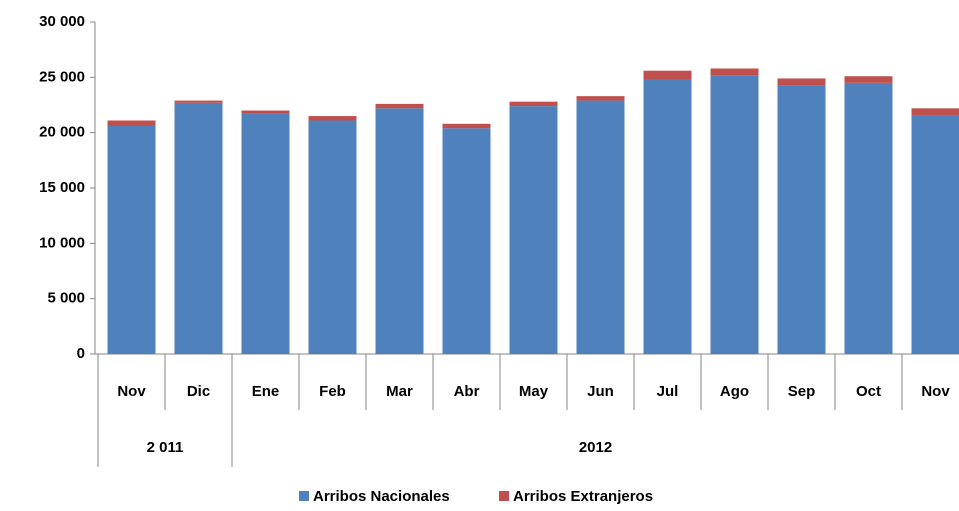 Image resolution: width=959 pixels, height=511 pixels. I want to click on legend-label: Arribos Extranjeros, so click(583, 496).